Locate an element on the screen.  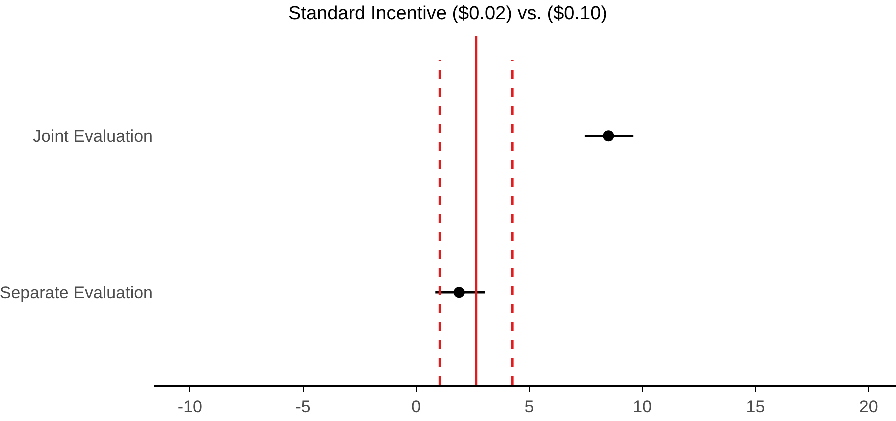
y-tick-label: Separate Evaluation is located at coordinates (76, 293).